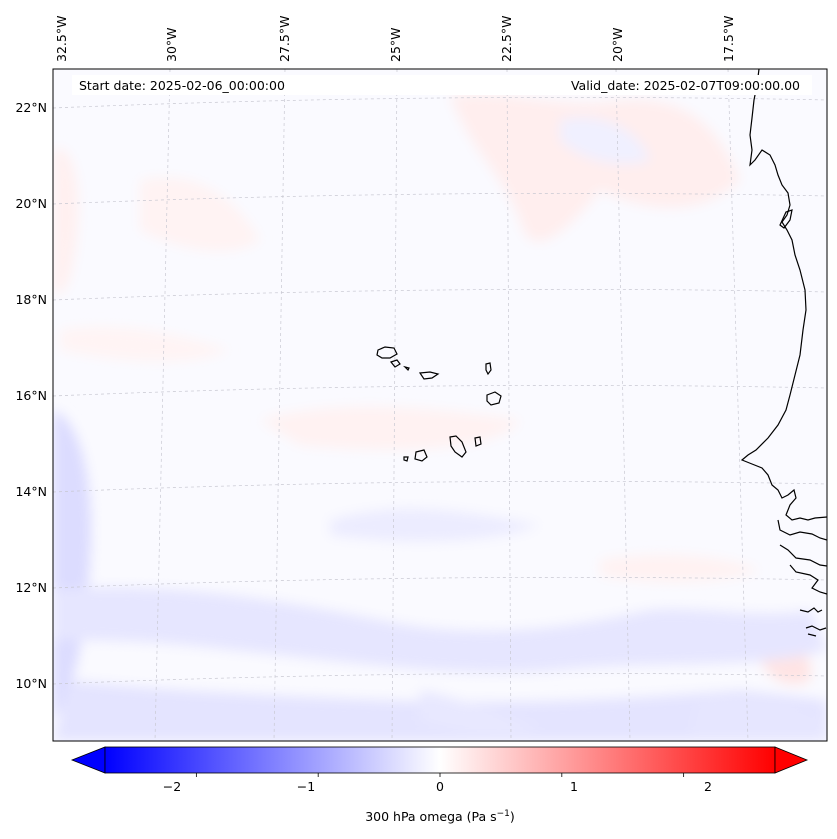  I want to click on lat-label-14n: 14°N, so click(31, 491).